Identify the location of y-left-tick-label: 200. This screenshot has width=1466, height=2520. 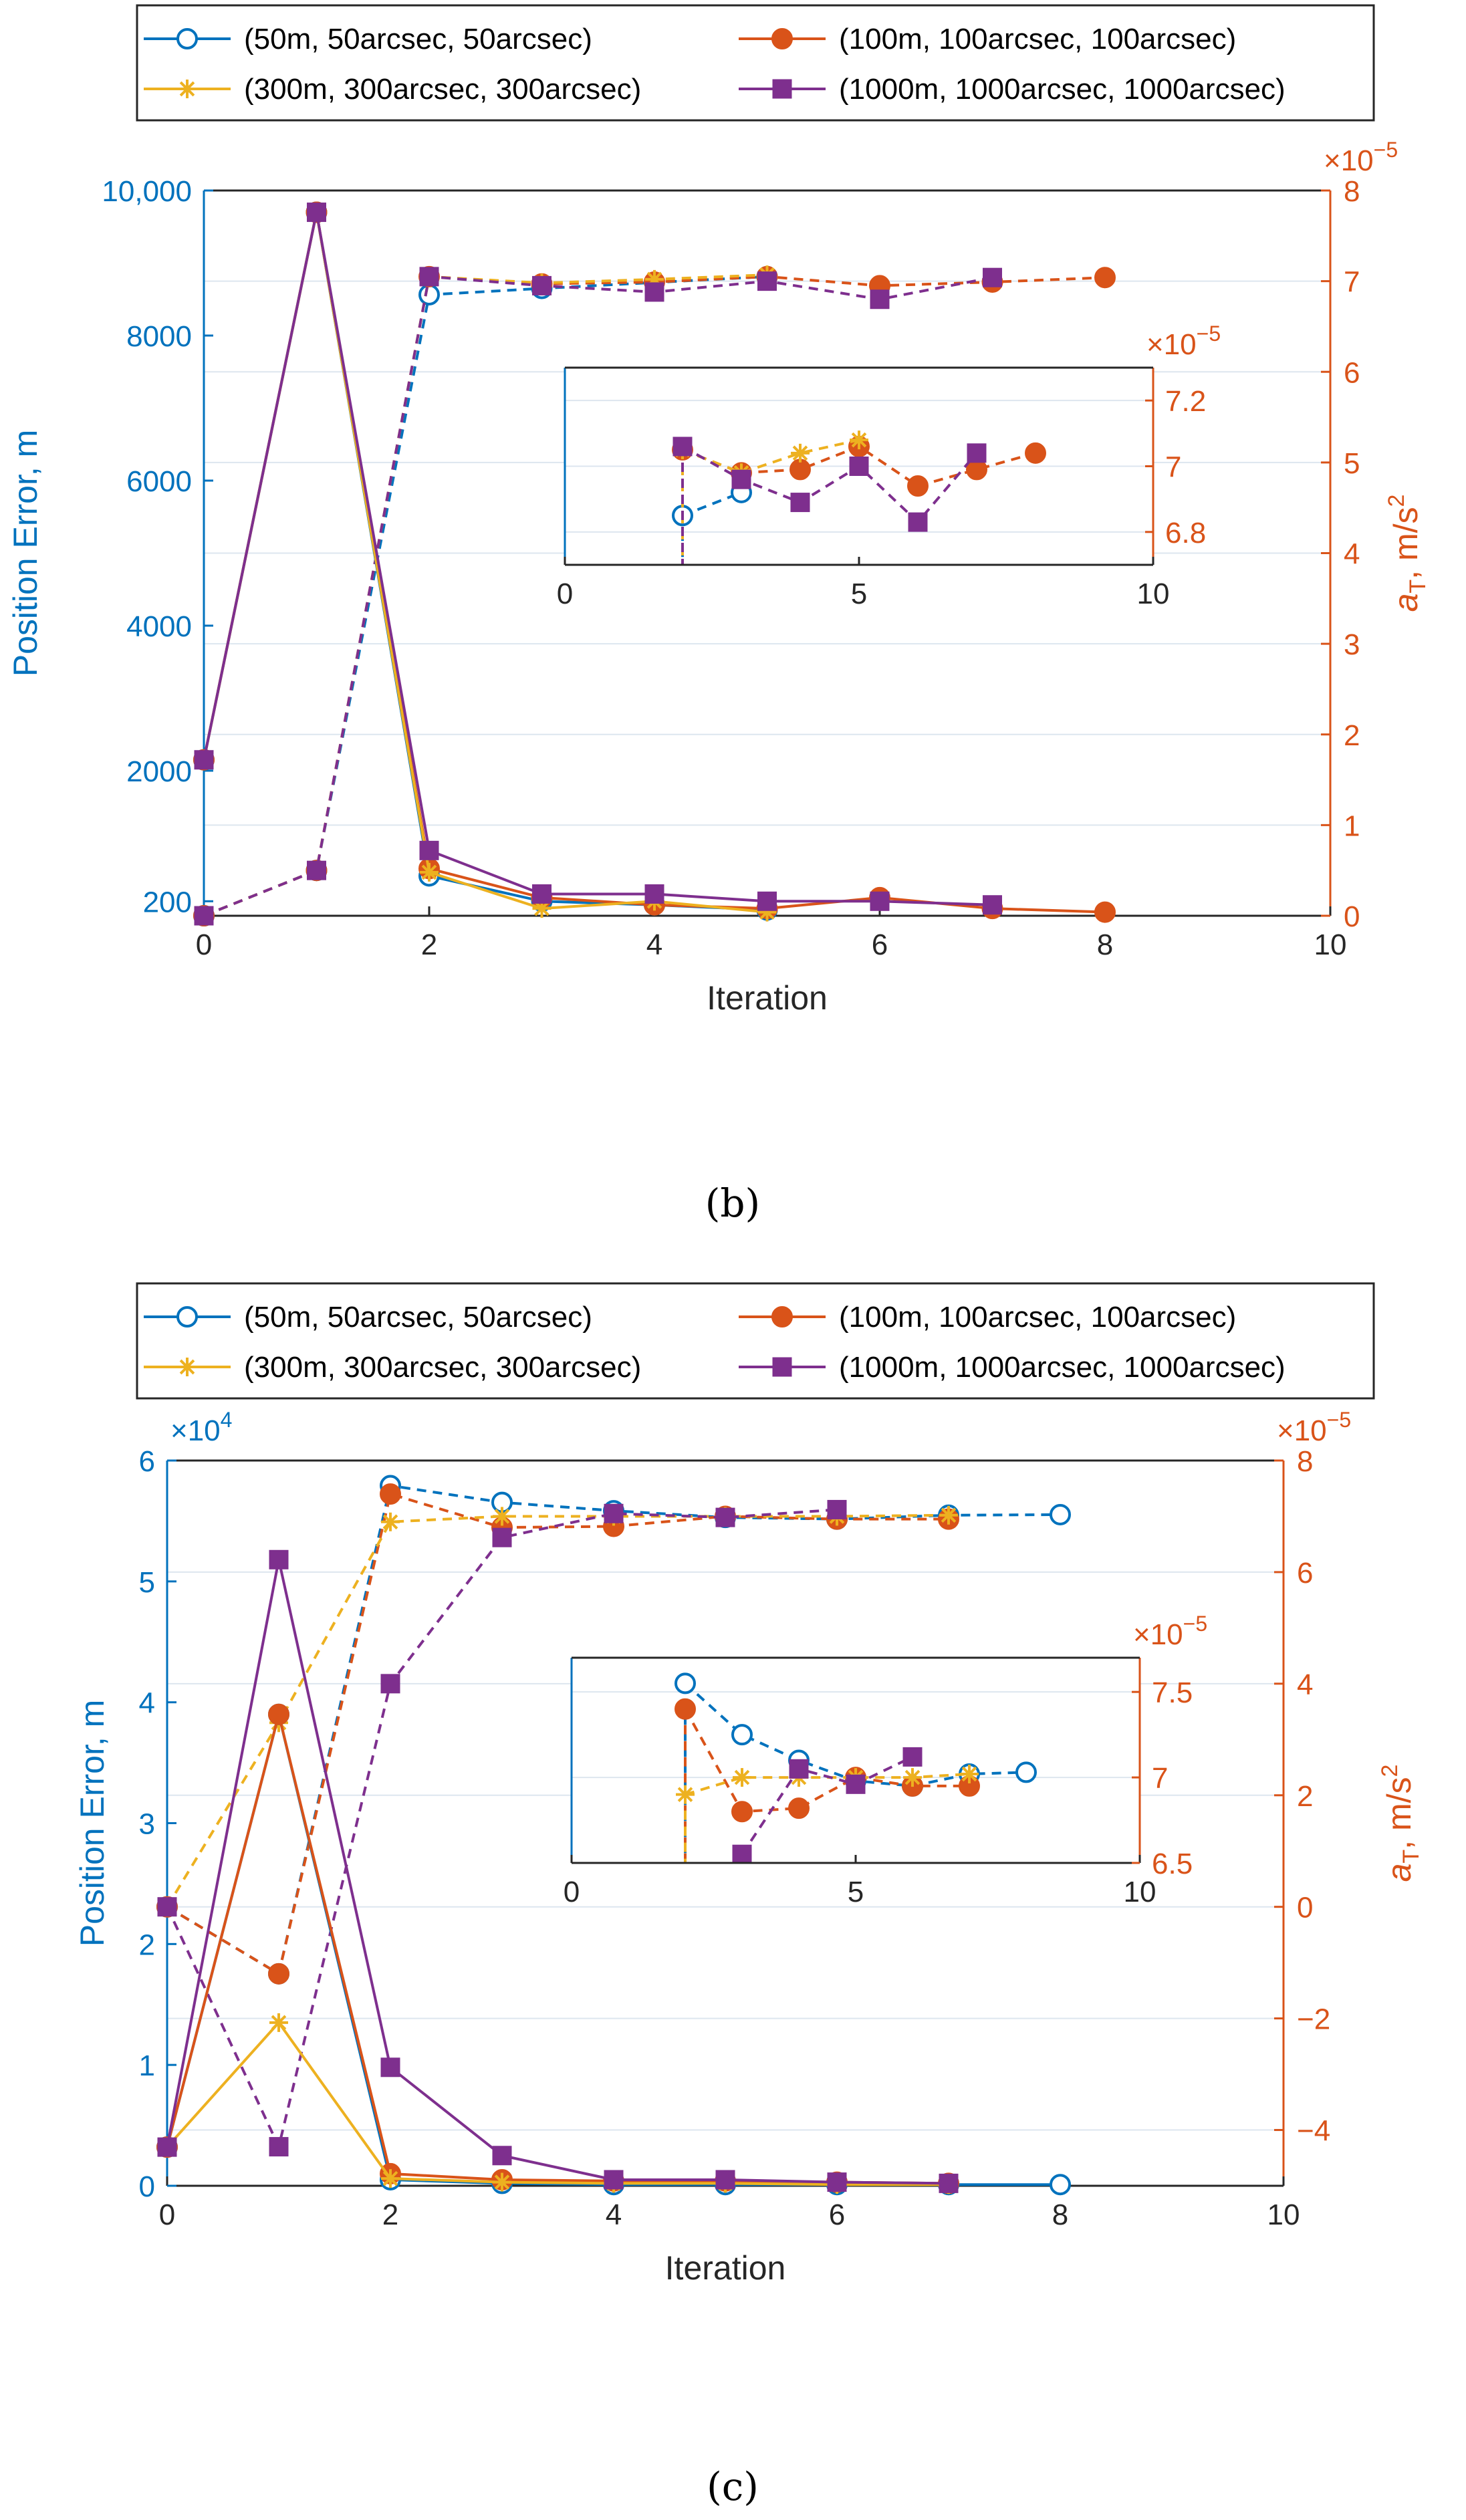
(167, 902).